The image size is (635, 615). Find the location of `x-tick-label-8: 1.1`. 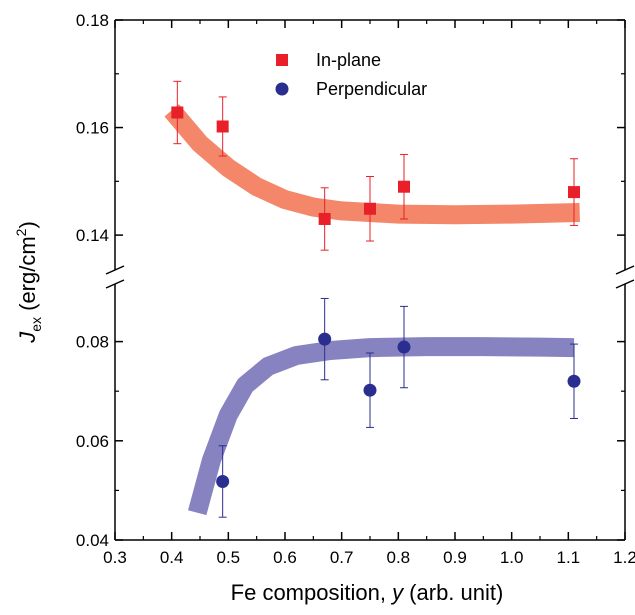

x-tick-label-8: 1.1 is located at coordinates (569, 557).